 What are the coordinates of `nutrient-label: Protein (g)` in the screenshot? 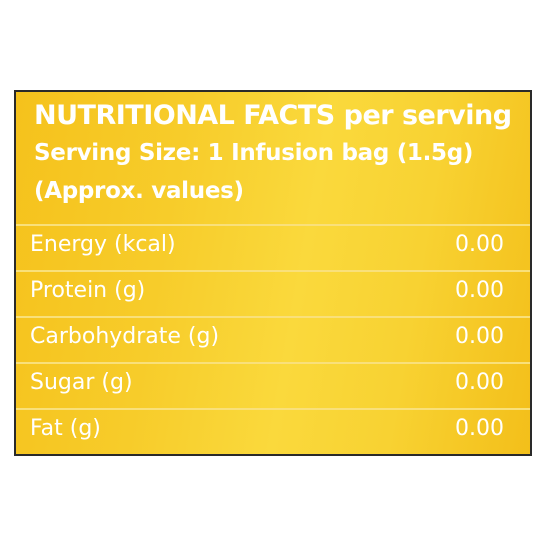 It's located at (88, 290).